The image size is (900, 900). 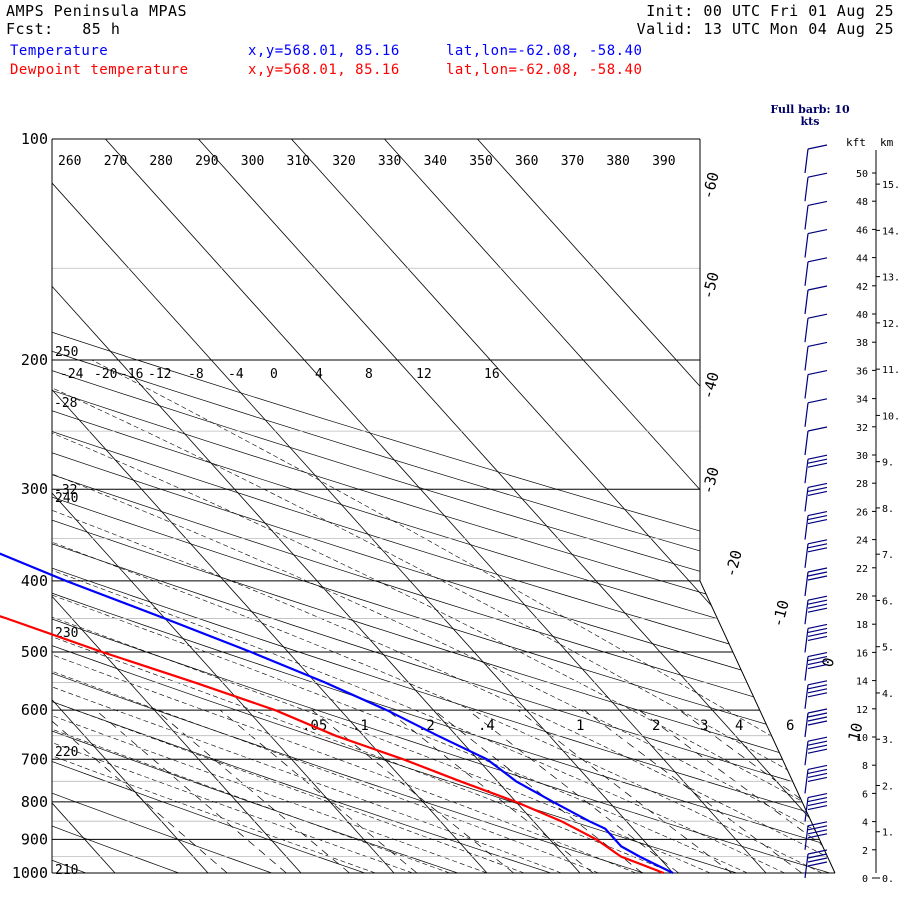 I want to click on dry-adiabat-label: 300, so click(x=252, y=161).